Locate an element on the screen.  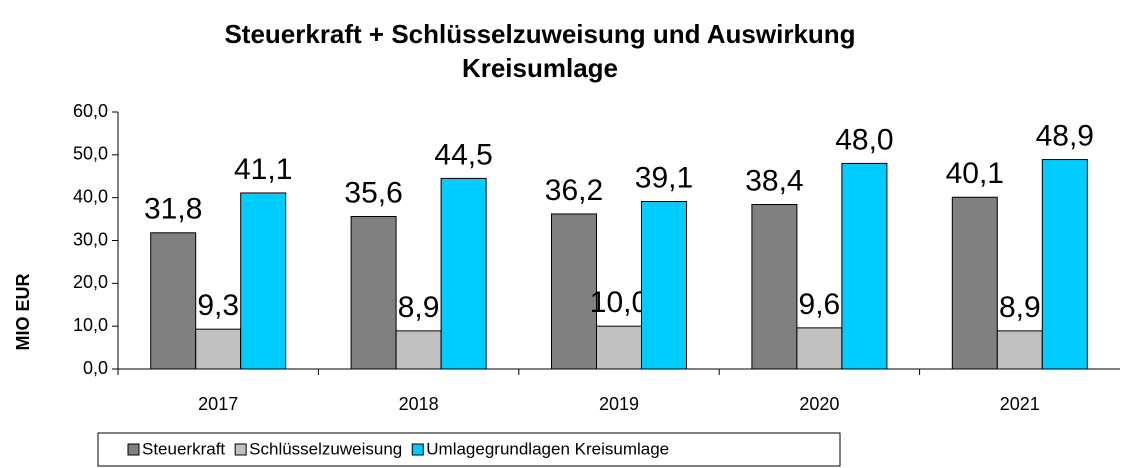
y-tick-label: 60,0 is located at coordinates (90, 111).